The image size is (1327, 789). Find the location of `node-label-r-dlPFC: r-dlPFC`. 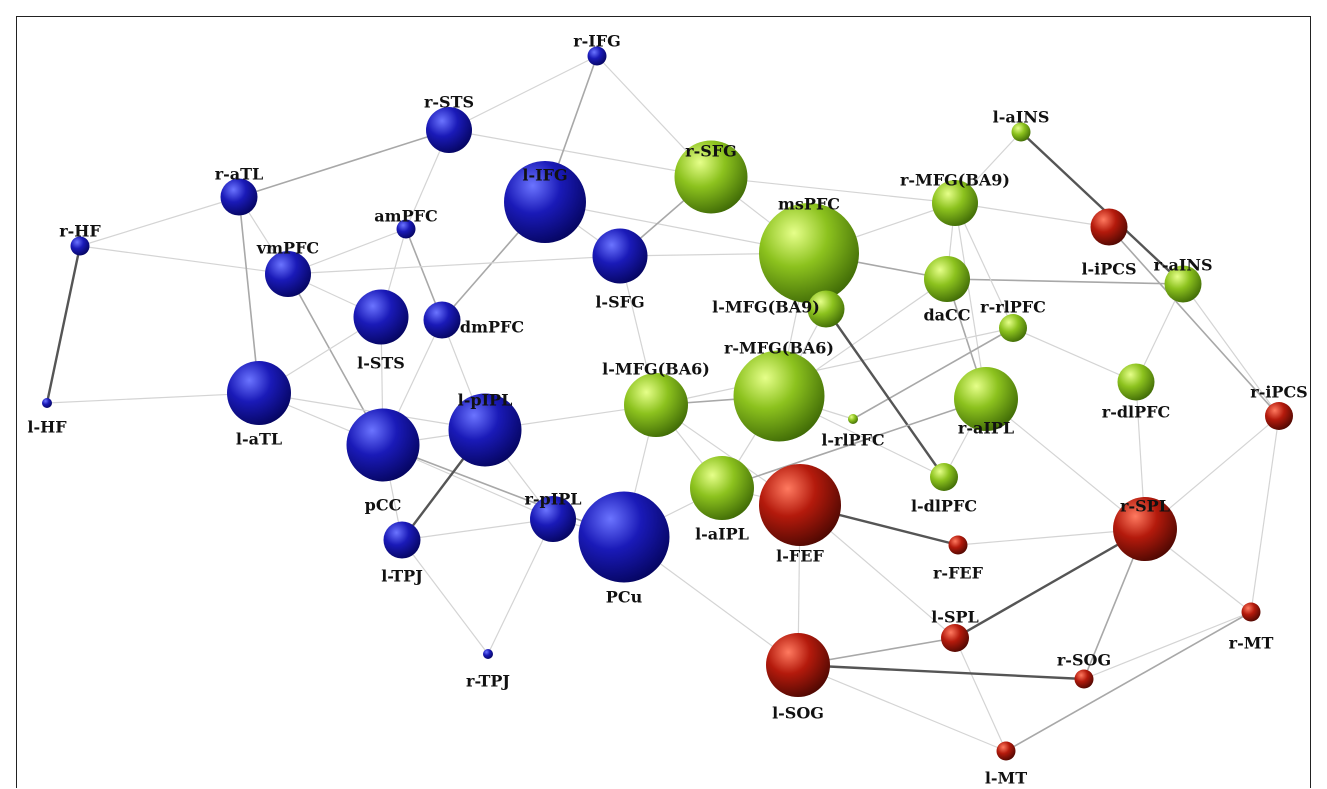

node-label-r-dlPFC: r-dlPFC is located at coordinates (1136, 412).